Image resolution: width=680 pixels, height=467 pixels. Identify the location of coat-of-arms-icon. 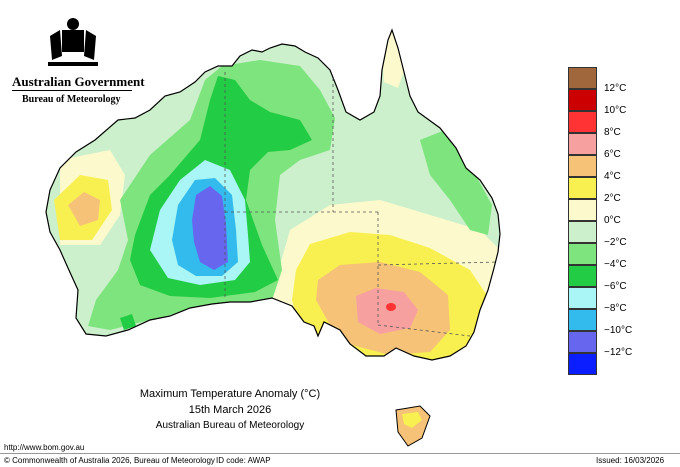
(73, 42).